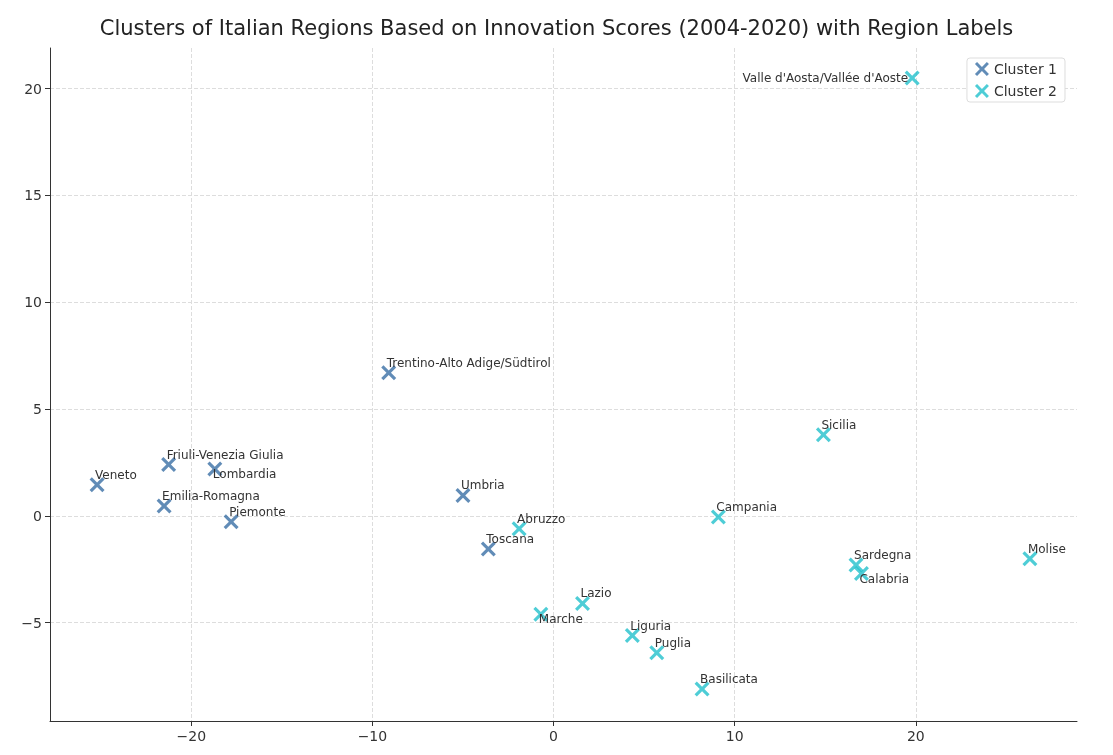 The width and height of the screenshot is (1113, 755). I want to click on x-tick-label: 20, so click(915, 736).